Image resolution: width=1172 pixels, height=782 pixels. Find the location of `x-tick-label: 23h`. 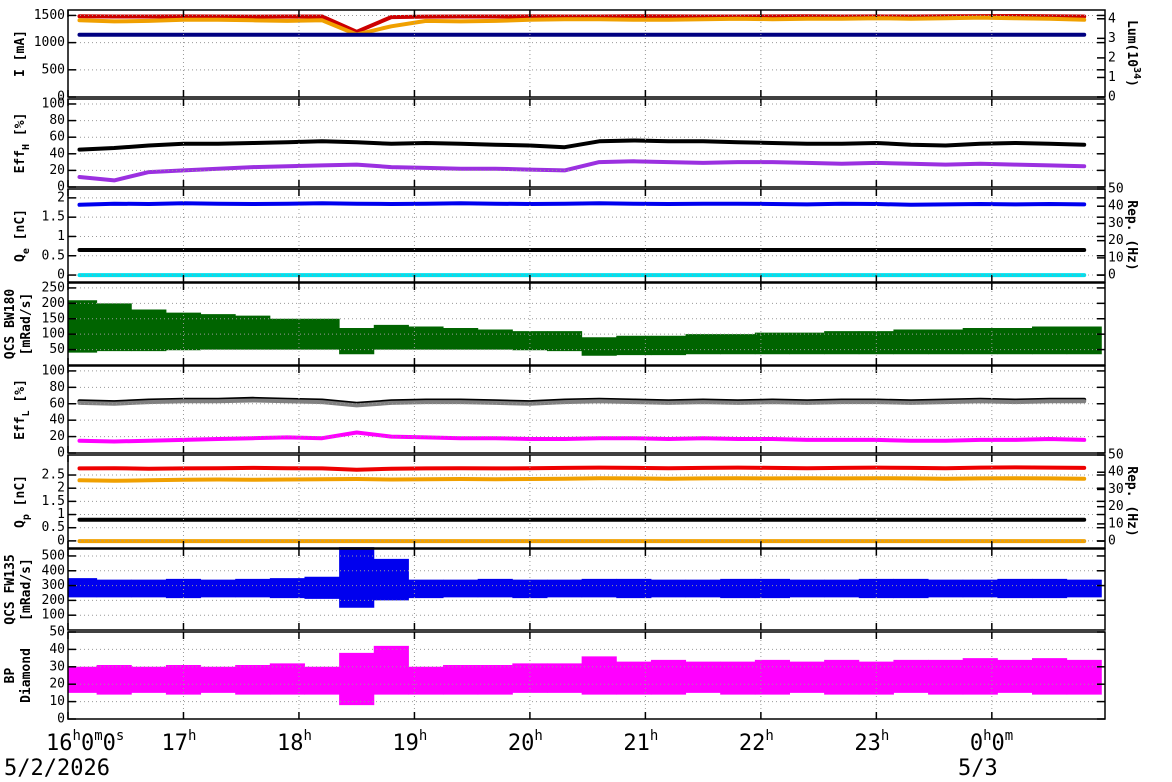

x-tick-label: 23h is located at coordinates (871, 742).